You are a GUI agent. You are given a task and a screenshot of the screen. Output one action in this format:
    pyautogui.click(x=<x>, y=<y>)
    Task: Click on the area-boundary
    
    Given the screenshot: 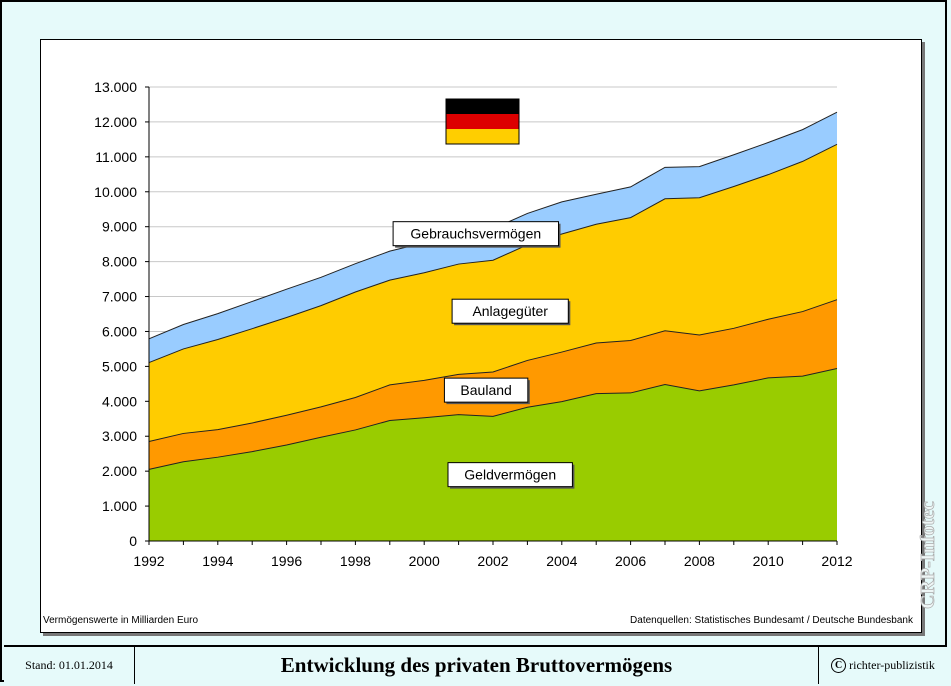 What is the action you would take?
    pyautogui.click(x=493, y=418)
    